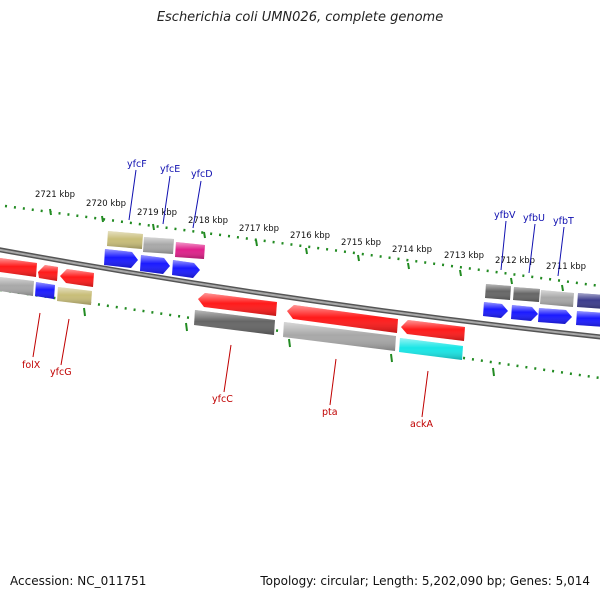 This screenshot has width=600, height=600. I want to click on gene-label: yfcD, so click(202, 174).